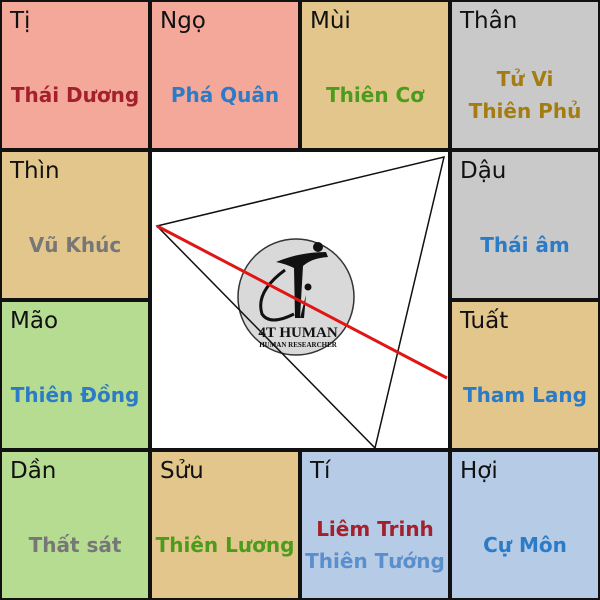 The height and width of the screenshot is (600, 600). I want to click on palace-cell: Mão Thiên Đồng, so click(75, 375).